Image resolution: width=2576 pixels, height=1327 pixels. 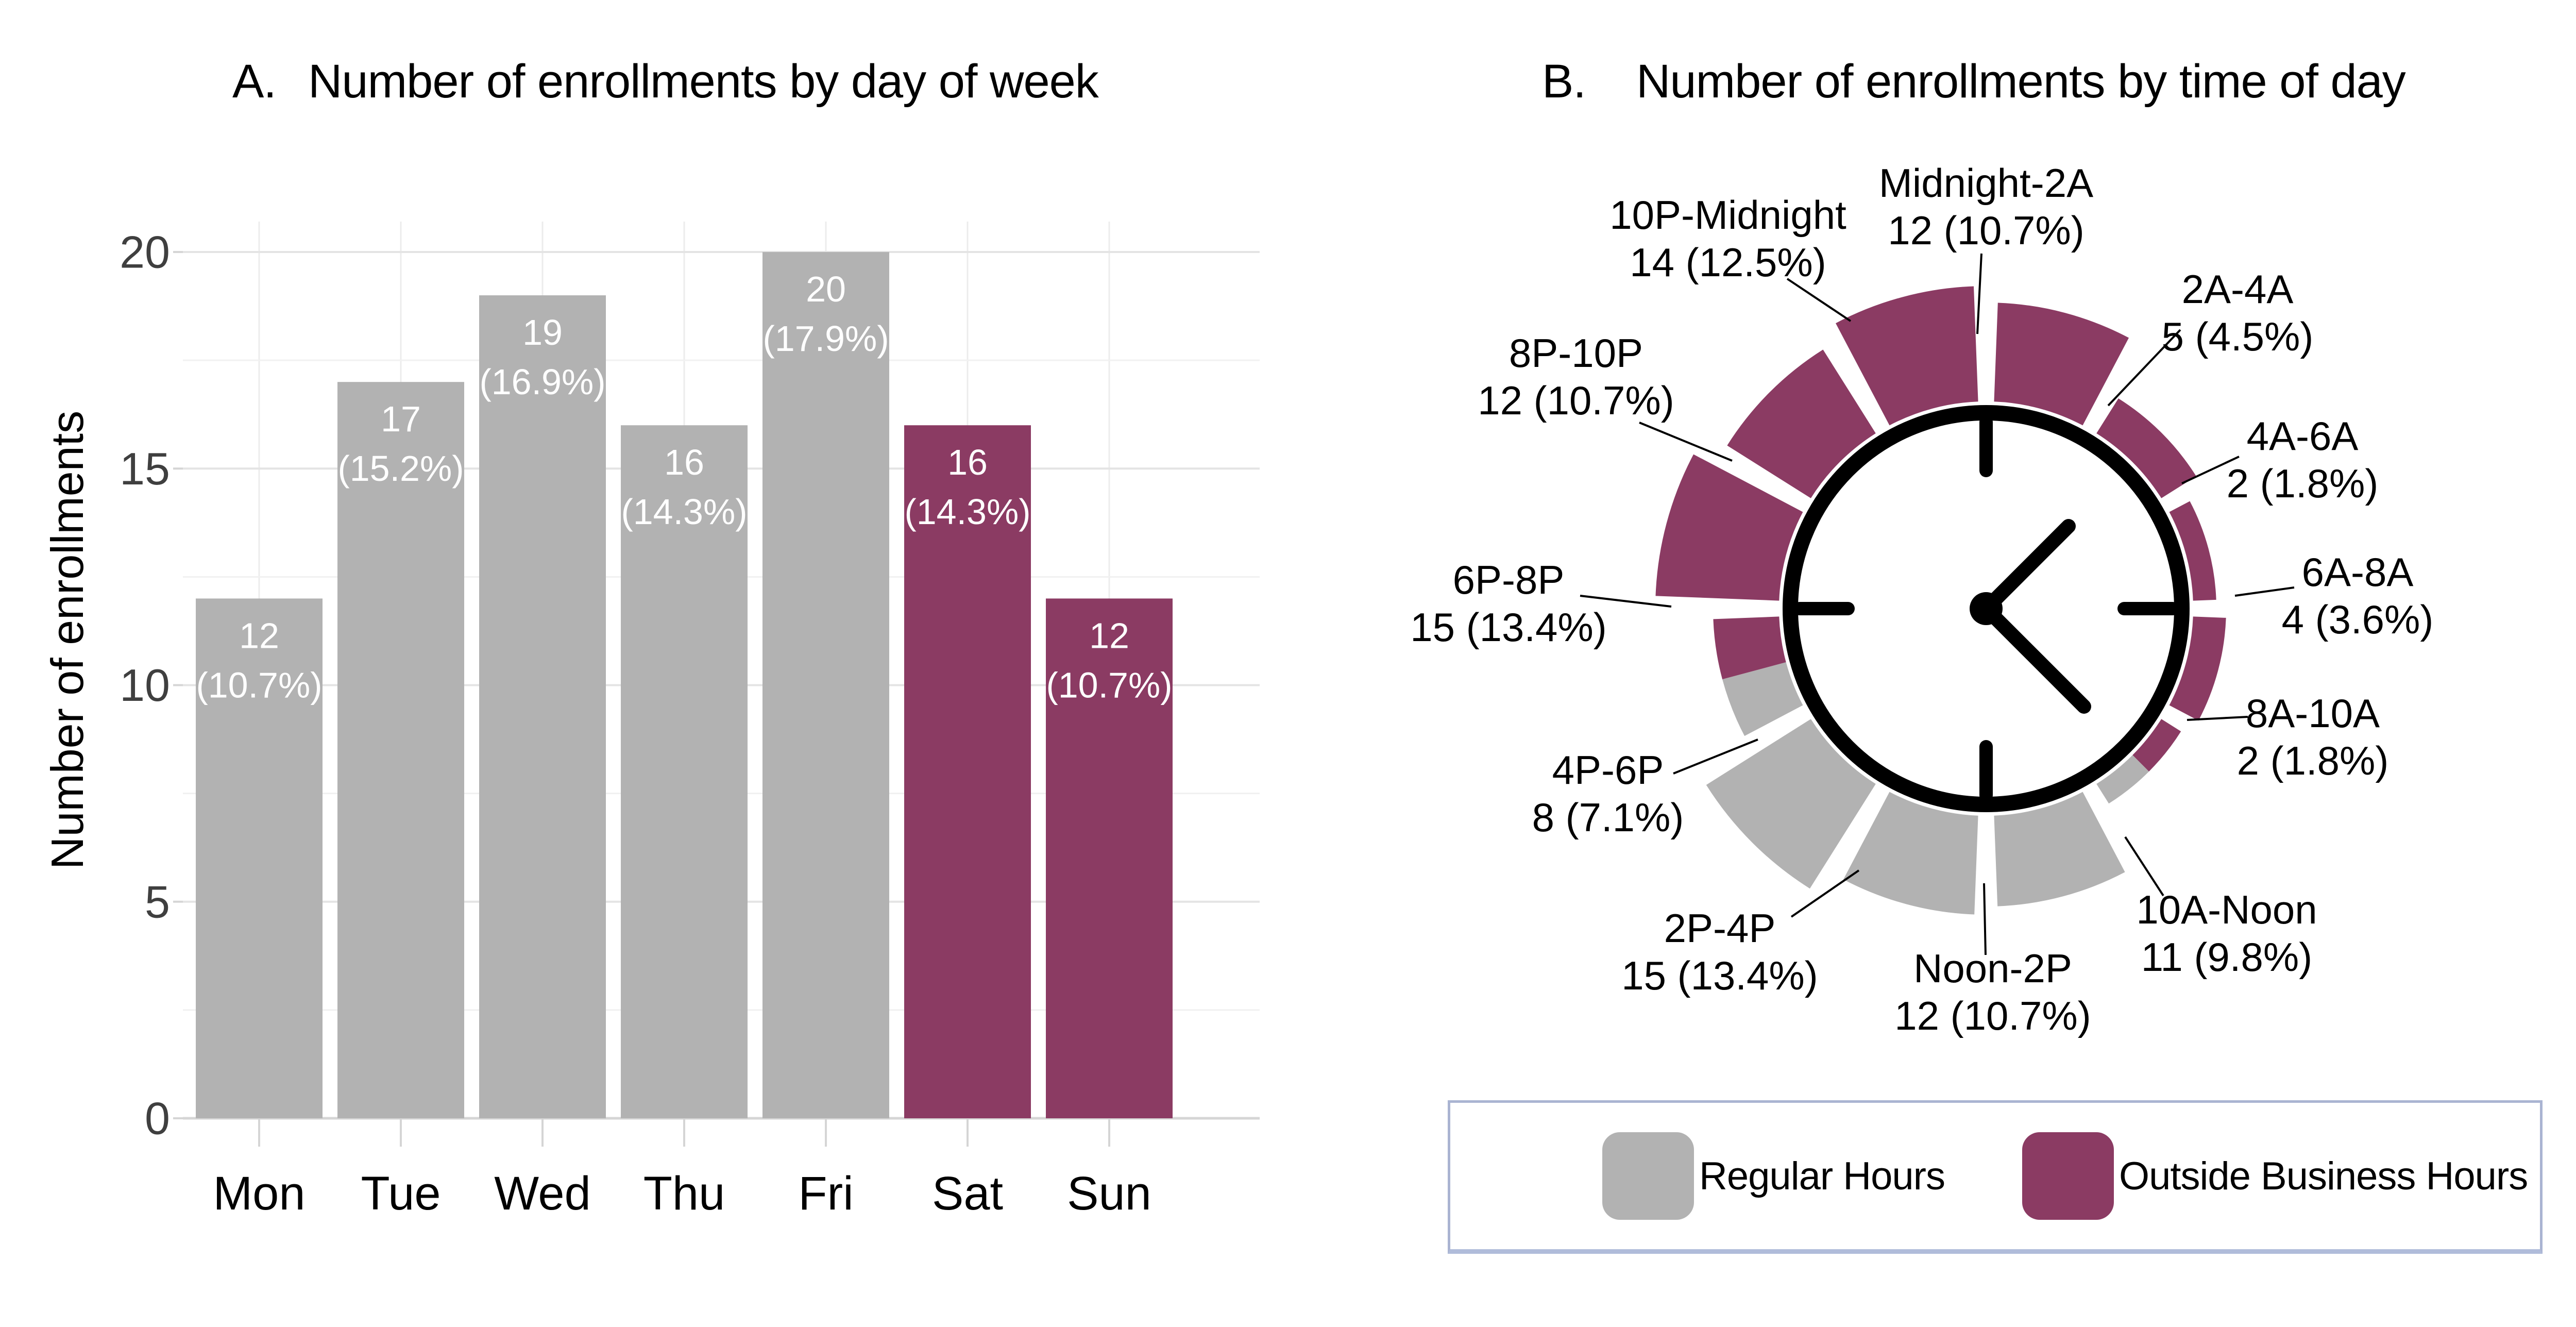 I want to click on segment-label-8a-10a: 8A-10A, so click(x=2313, y=714).